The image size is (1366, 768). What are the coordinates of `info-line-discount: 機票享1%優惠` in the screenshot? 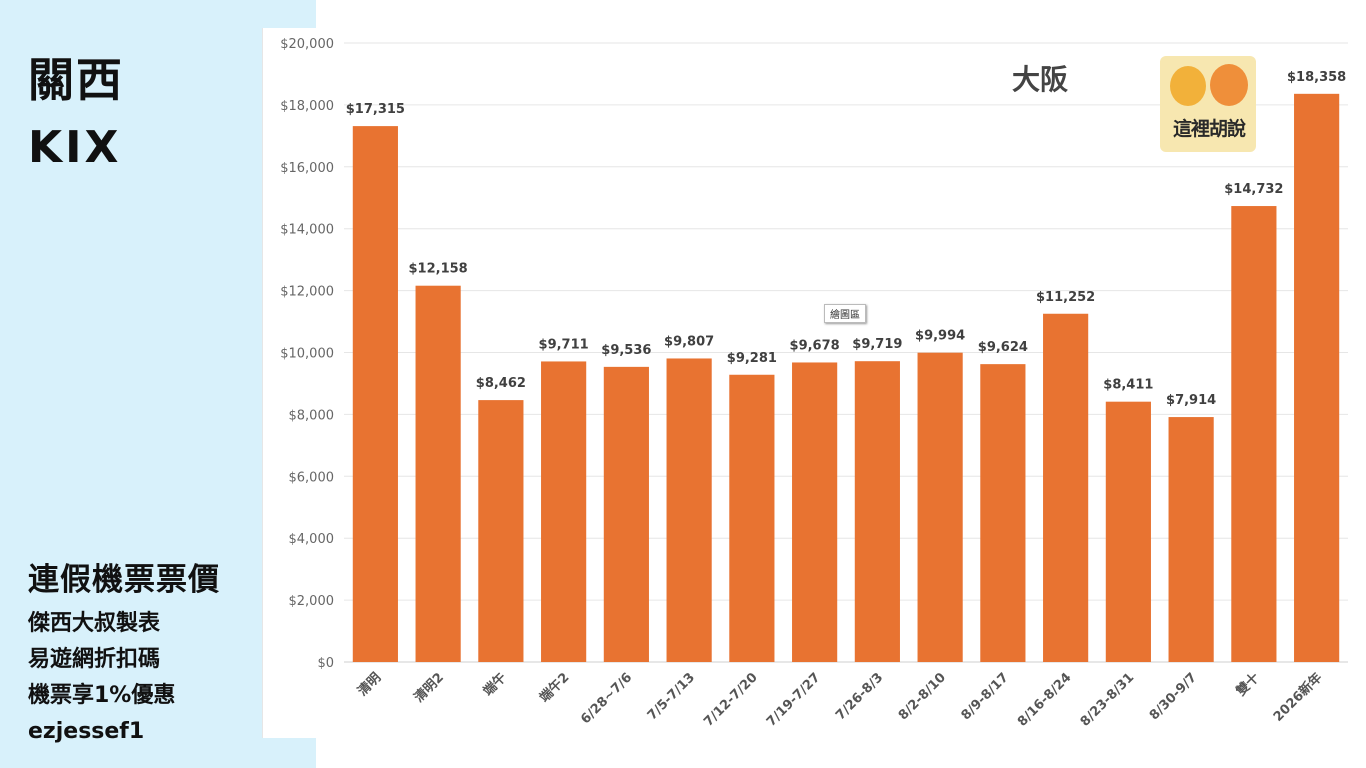 It's located at (102, 695).